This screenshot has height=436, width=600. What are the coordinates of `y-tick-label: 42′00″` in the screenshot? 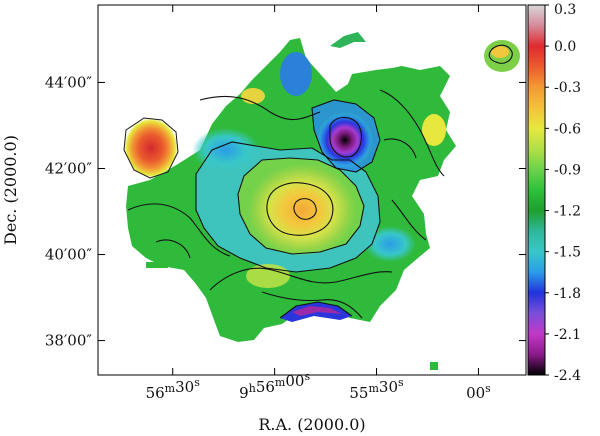 It's located at (69, 168).